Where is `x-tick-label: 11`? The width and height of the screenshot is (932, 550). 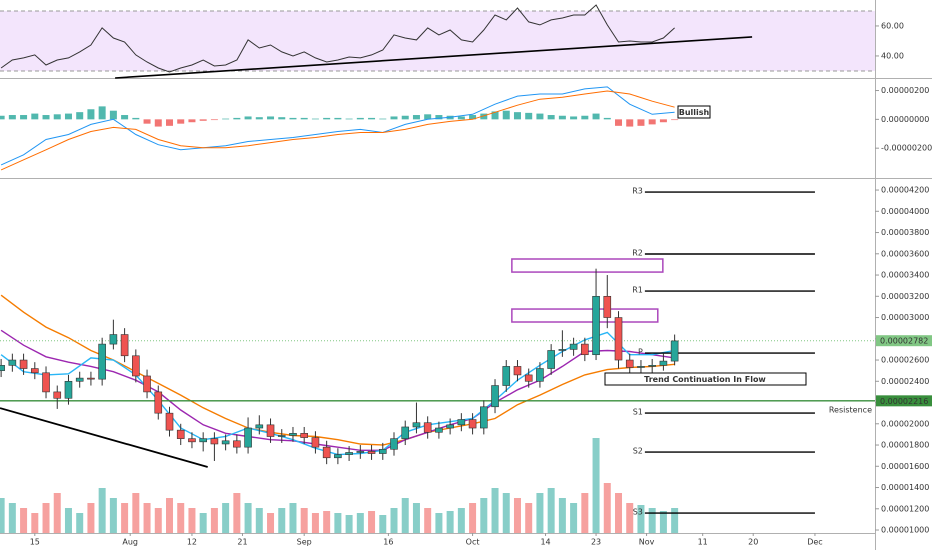 x-tick-label: 11 is located at coordinates (703, 542).